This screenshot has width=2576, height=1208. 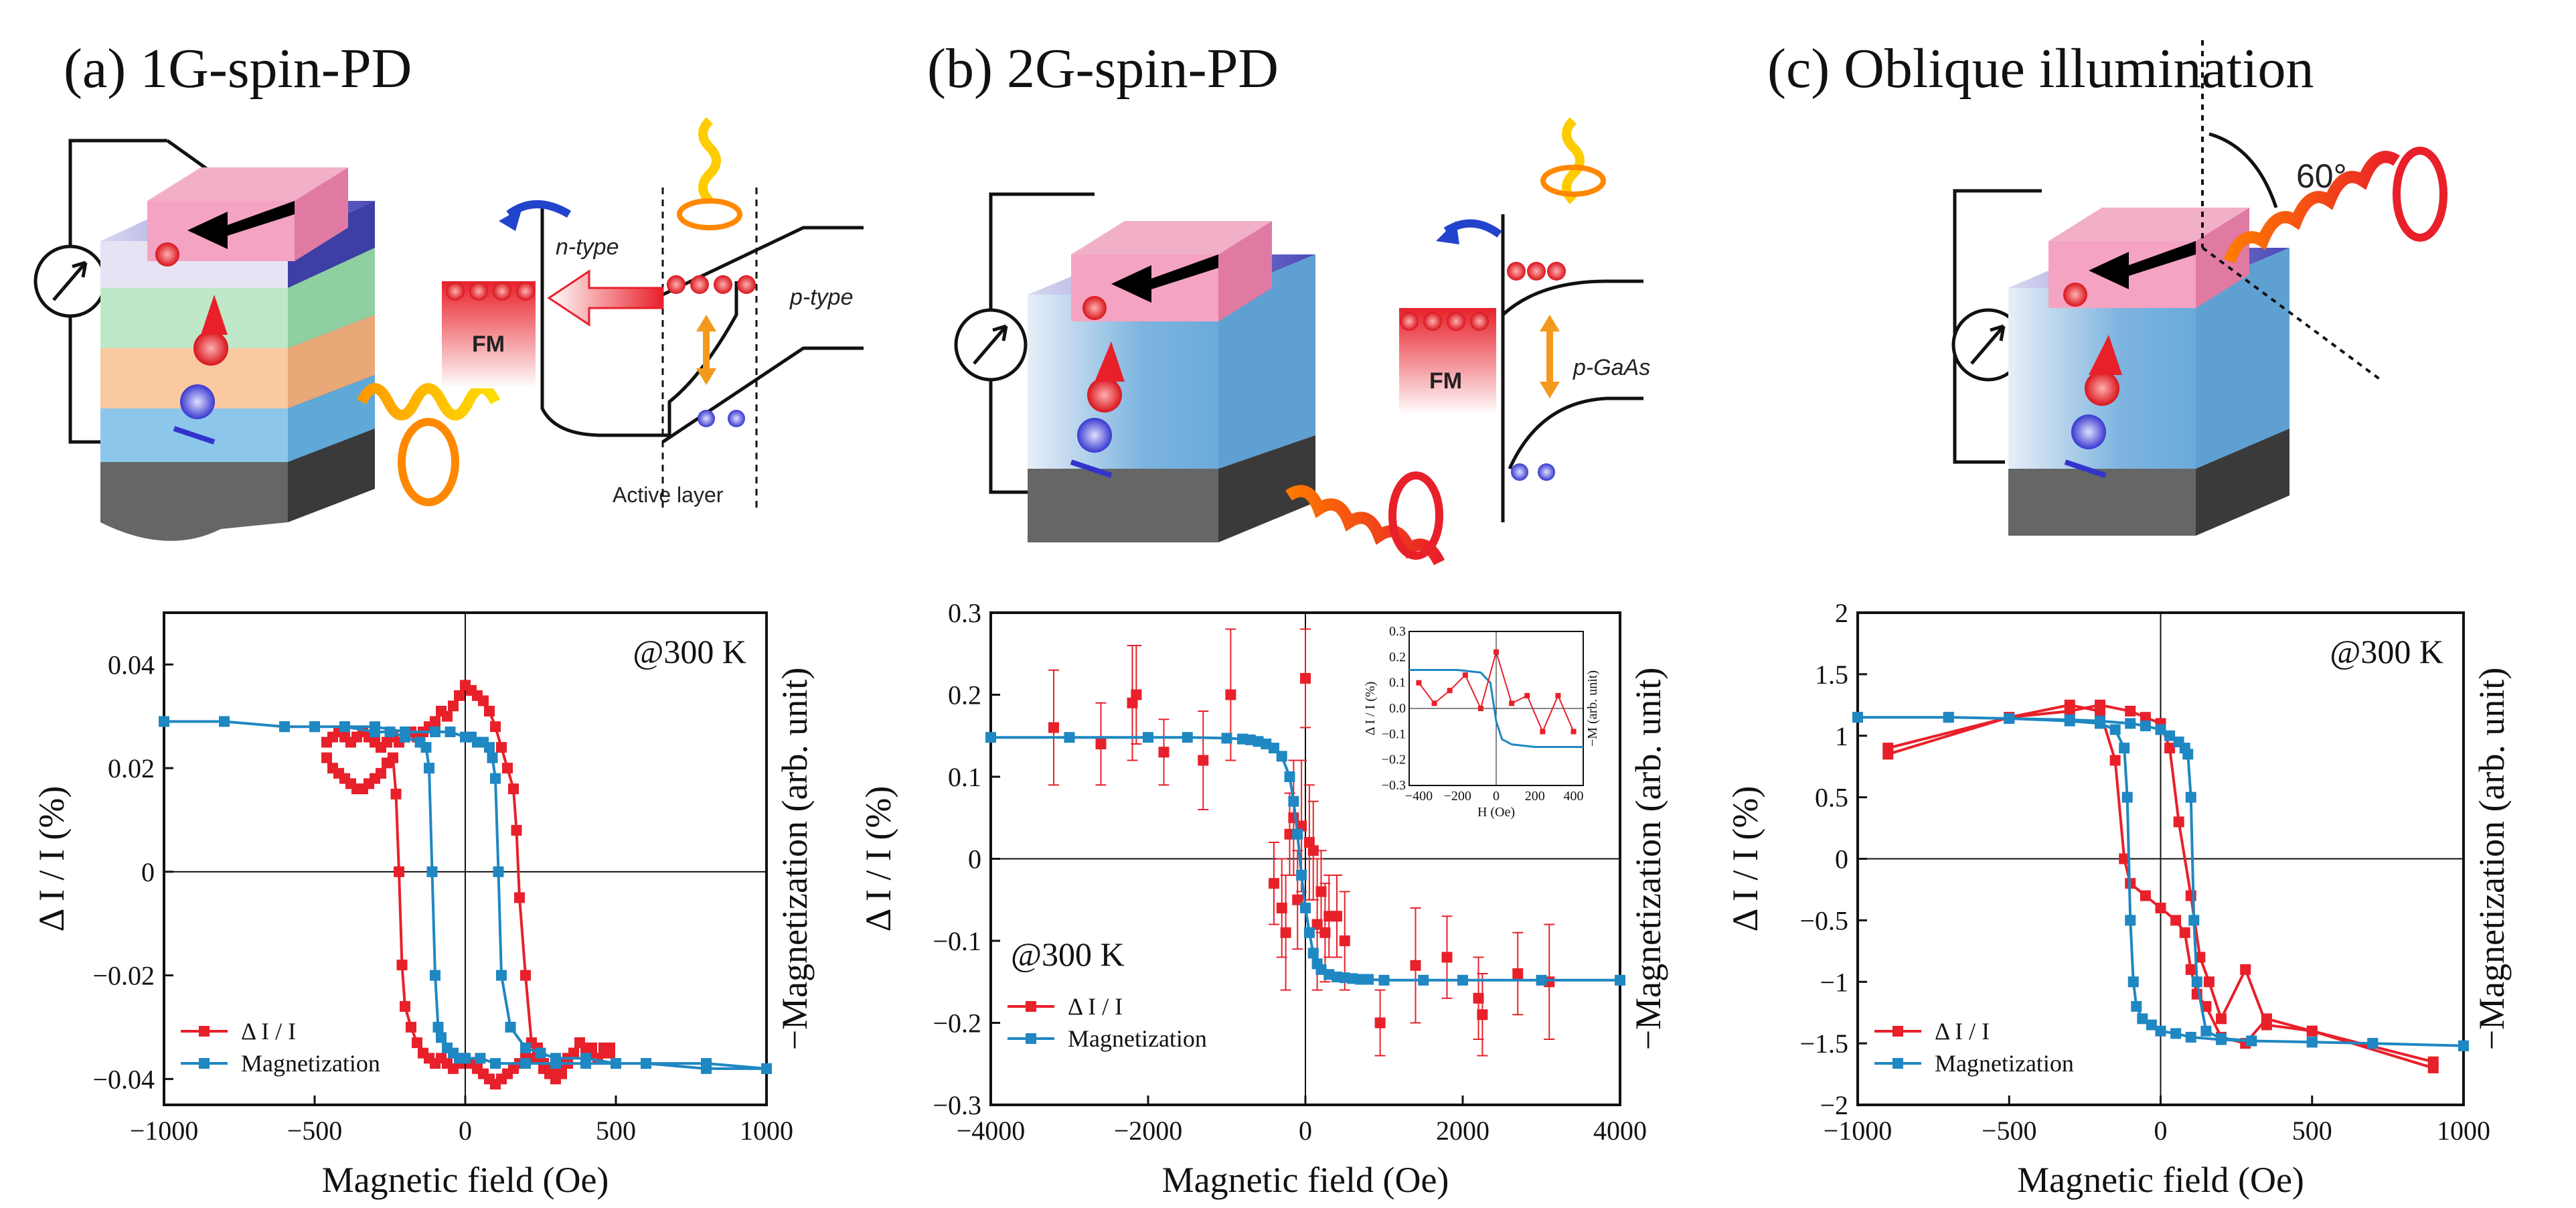 I want to click on p-type-label: p-type, so click(x=822, y=297).